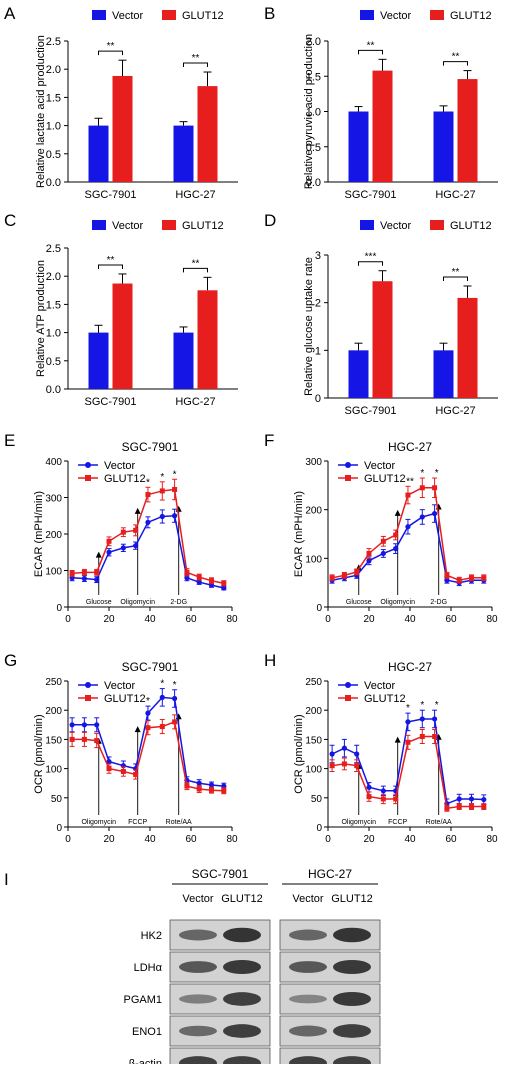 The height and width of the screenshot is (1069, 514). Describe the element at coordinates (371, 411) in the screenshot. I see `x-tick-label: SGC-7901` at that location.